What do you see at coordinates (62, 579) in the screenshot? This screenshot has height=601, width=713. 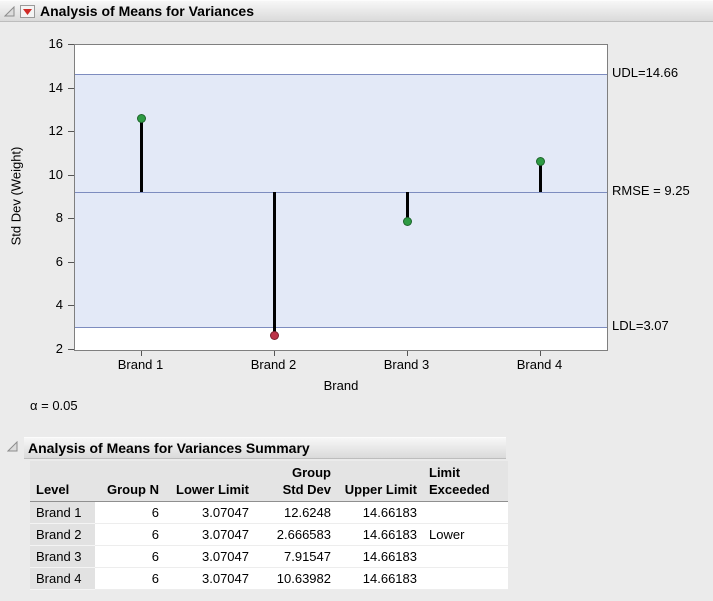 I see `row-label: Brand 4` at bounding box center [62, 579].